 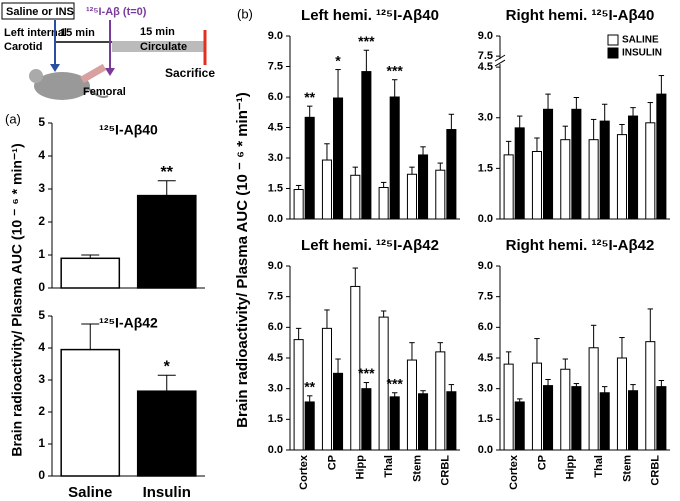 I want to click on chart-title: ¹²⁵I-Aβ40, so click(x=128, y=130).